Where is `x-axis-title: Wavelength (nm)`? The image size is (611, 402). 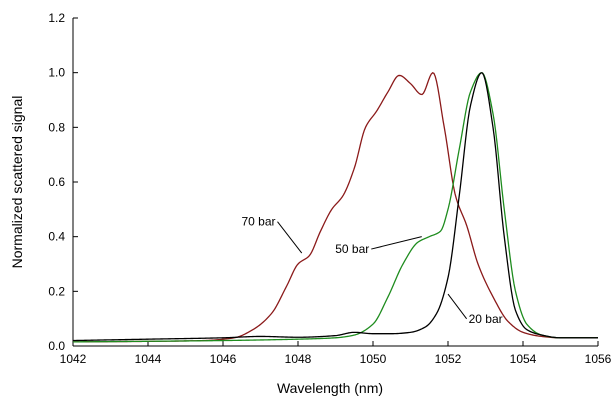 x-axis-title: Wavelength (nm) is located at coordinates (330, 388).